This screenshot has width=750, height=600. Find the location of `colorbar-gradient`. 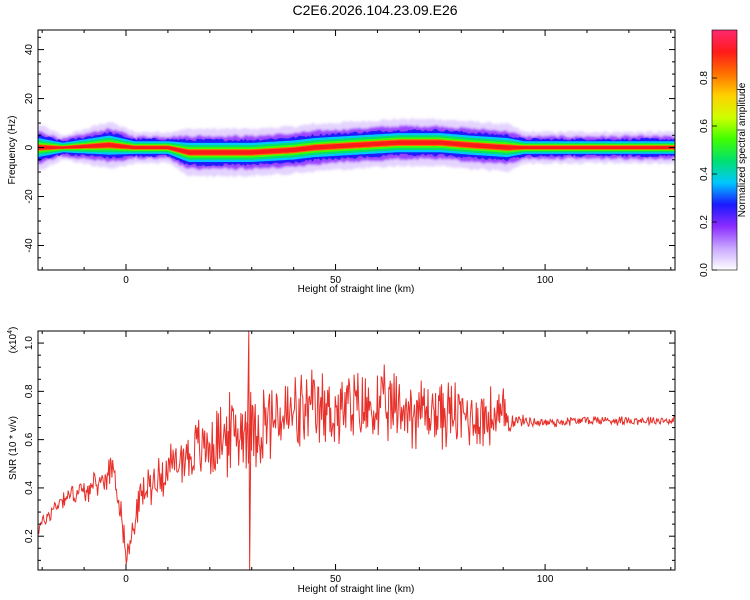

colorbar-gradient is located at coordinates (724, 150).